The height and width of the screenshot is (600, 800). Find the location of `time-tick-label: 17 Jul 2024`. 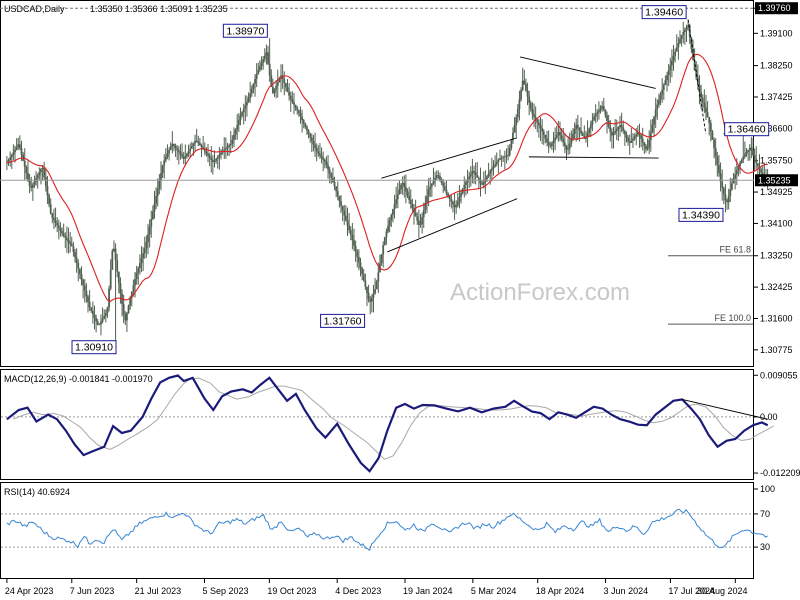

time-tick-label: 17 Jul 2024 is located at coordinates (691, 591).